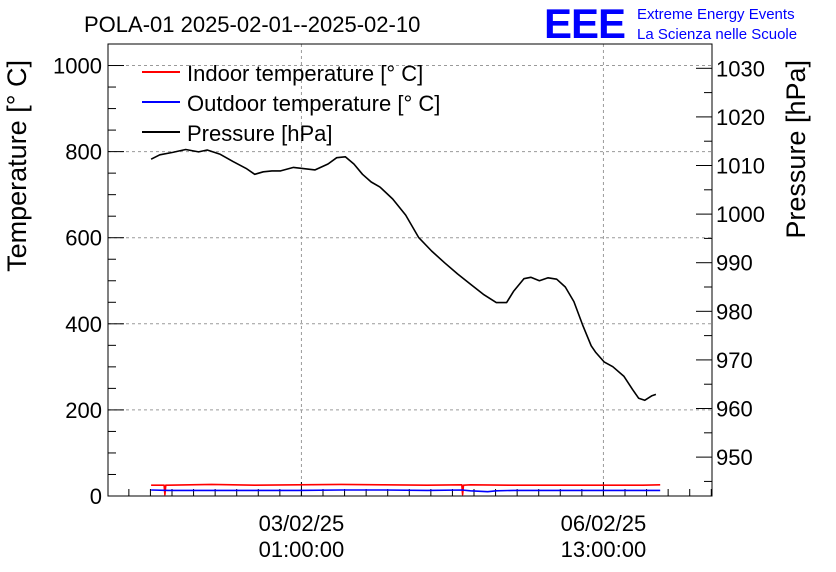 Image resolution: width=836 pixels, height=572 pixels. Describe the element at coordinates (96, 496) in the screenshot. I see `y-tick-label-left-0: 0` at that location.